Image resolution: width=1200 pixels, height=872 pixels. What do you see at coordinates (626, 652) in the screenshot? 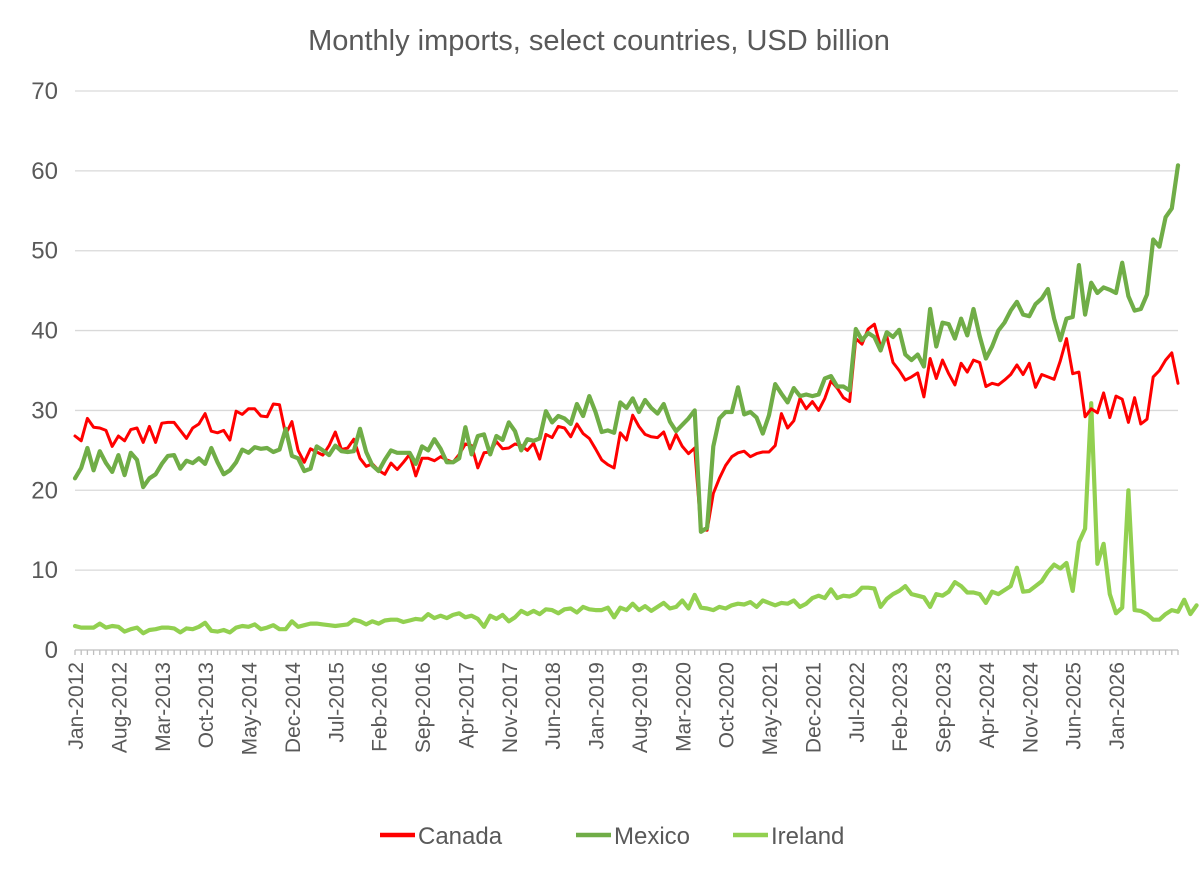
I see `axes` at bounding box center [626, 652].